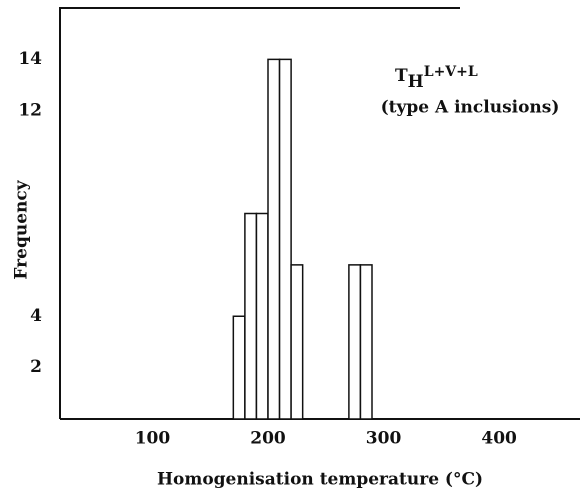 Image resolution: width=580 pixels, height=495 pixels. What do you see at coordinates (36, 316) in the screenshot?
I see `y-tick-label: 4` at bounding box center [36, 316].